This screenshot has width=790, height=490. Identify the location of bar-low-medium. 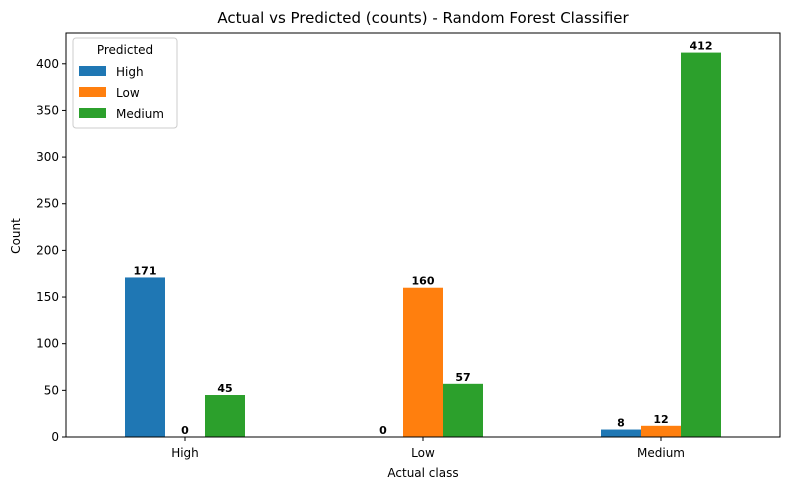
(463, 410).